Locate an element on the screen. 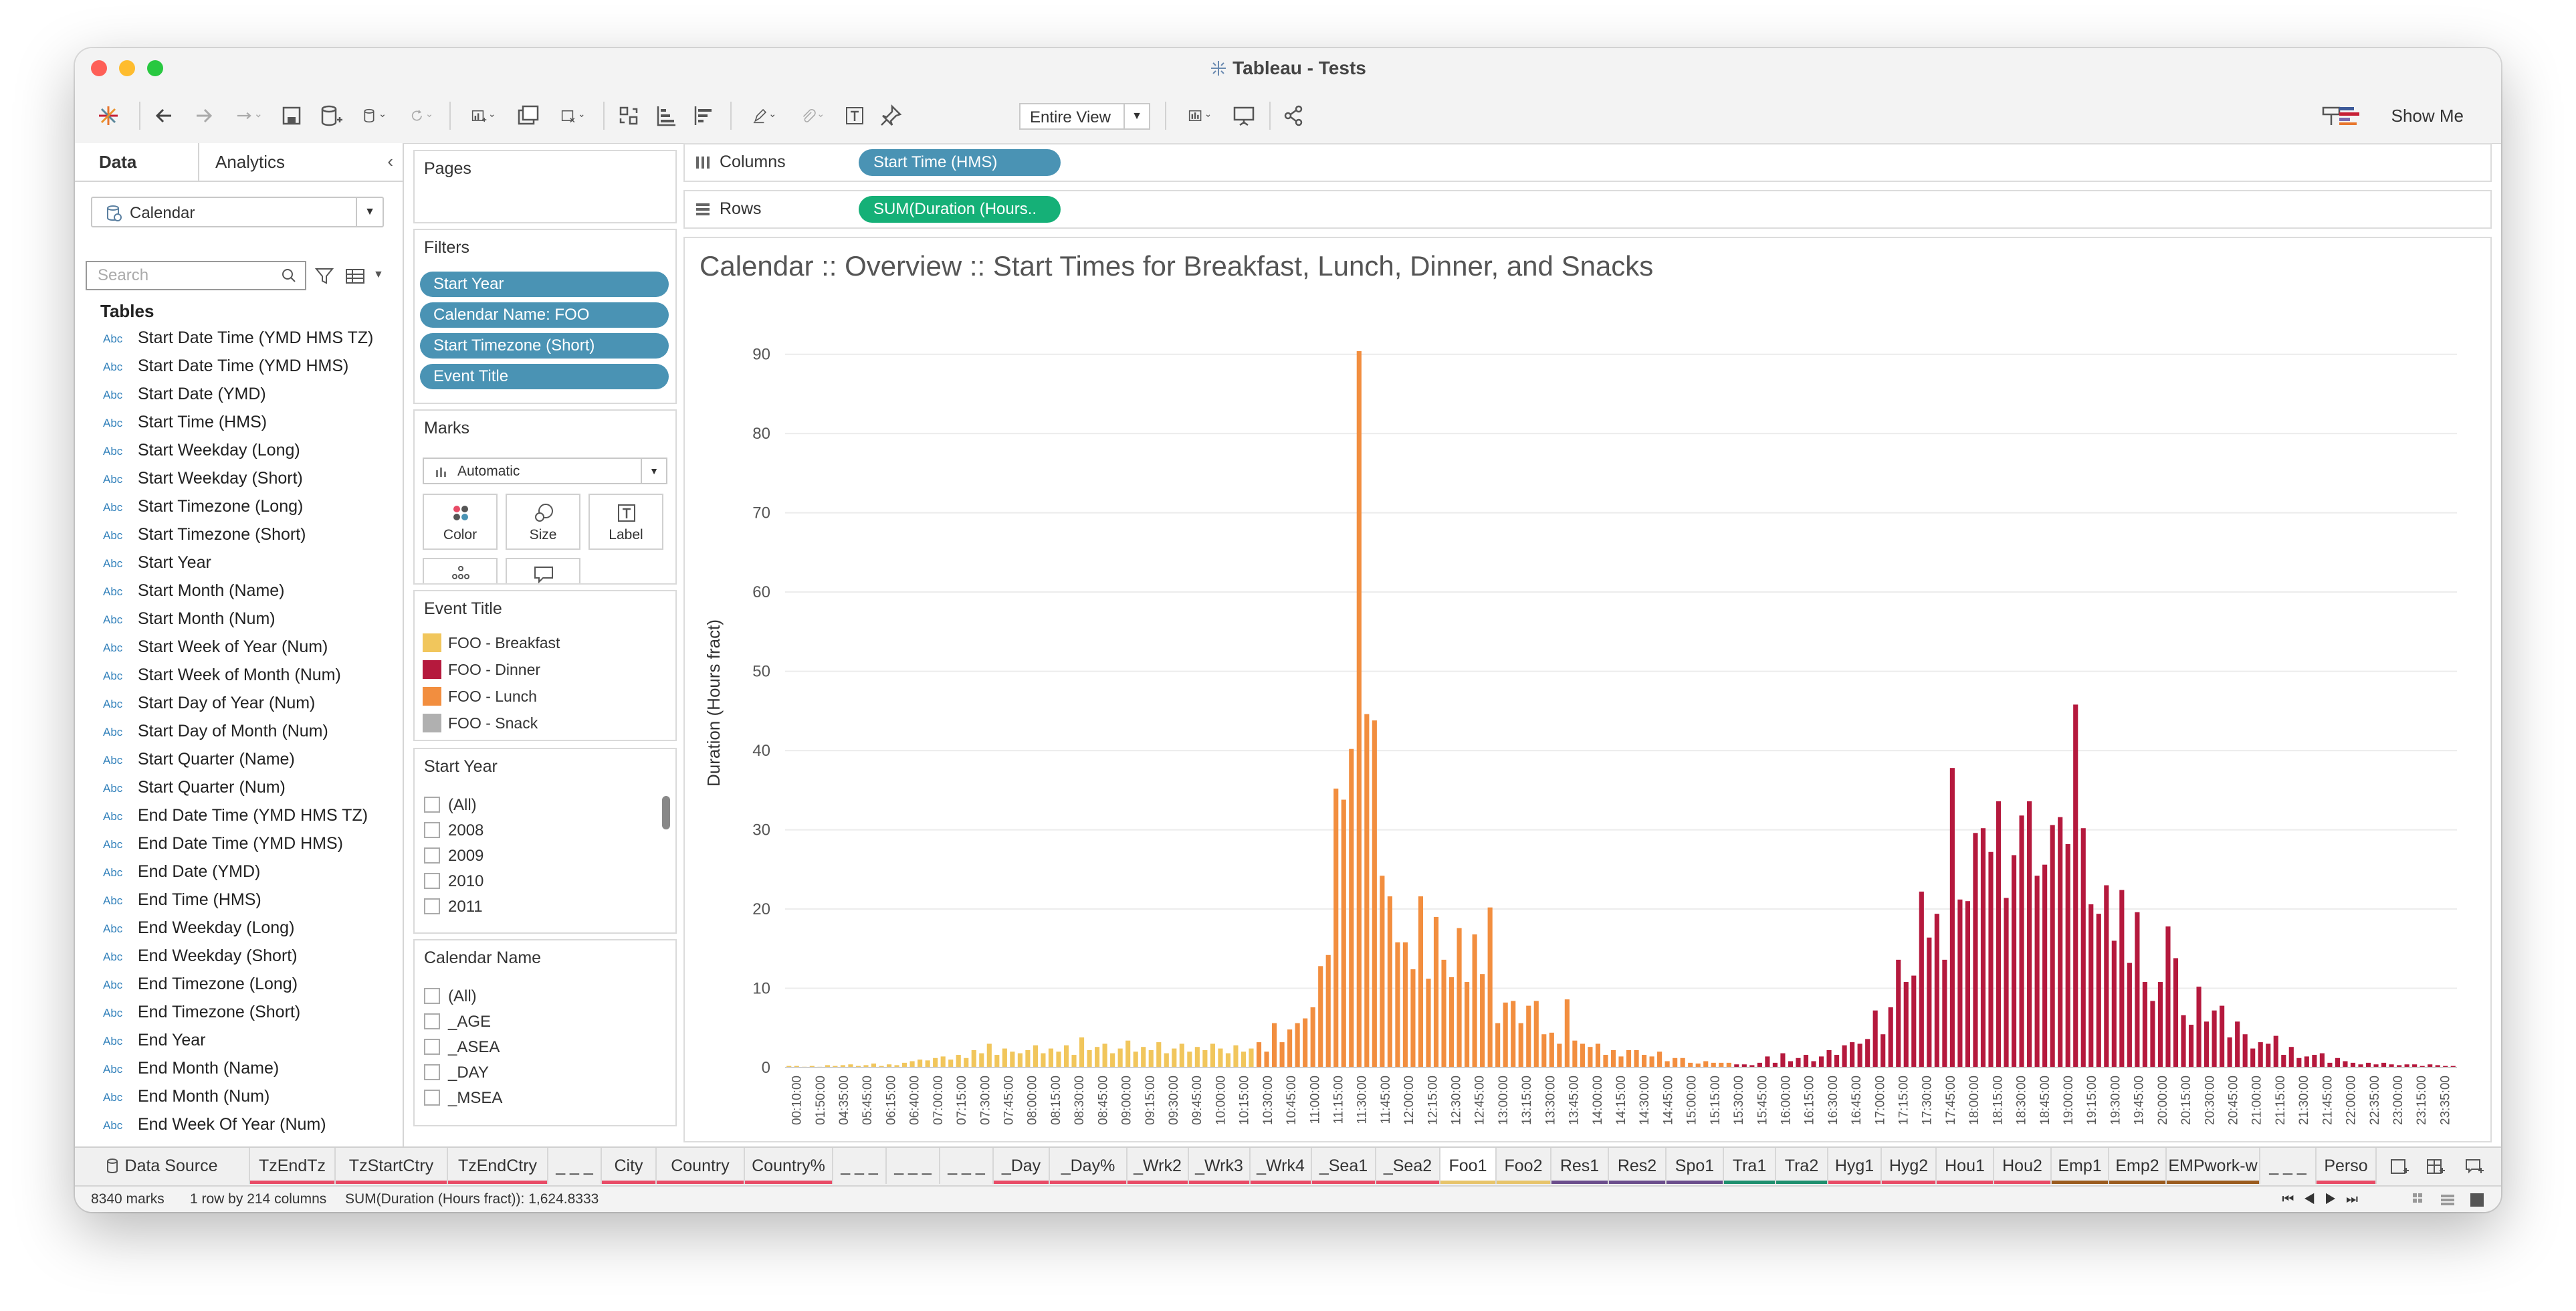  show-mark-labels-icon is located at coordinates (854, 115).